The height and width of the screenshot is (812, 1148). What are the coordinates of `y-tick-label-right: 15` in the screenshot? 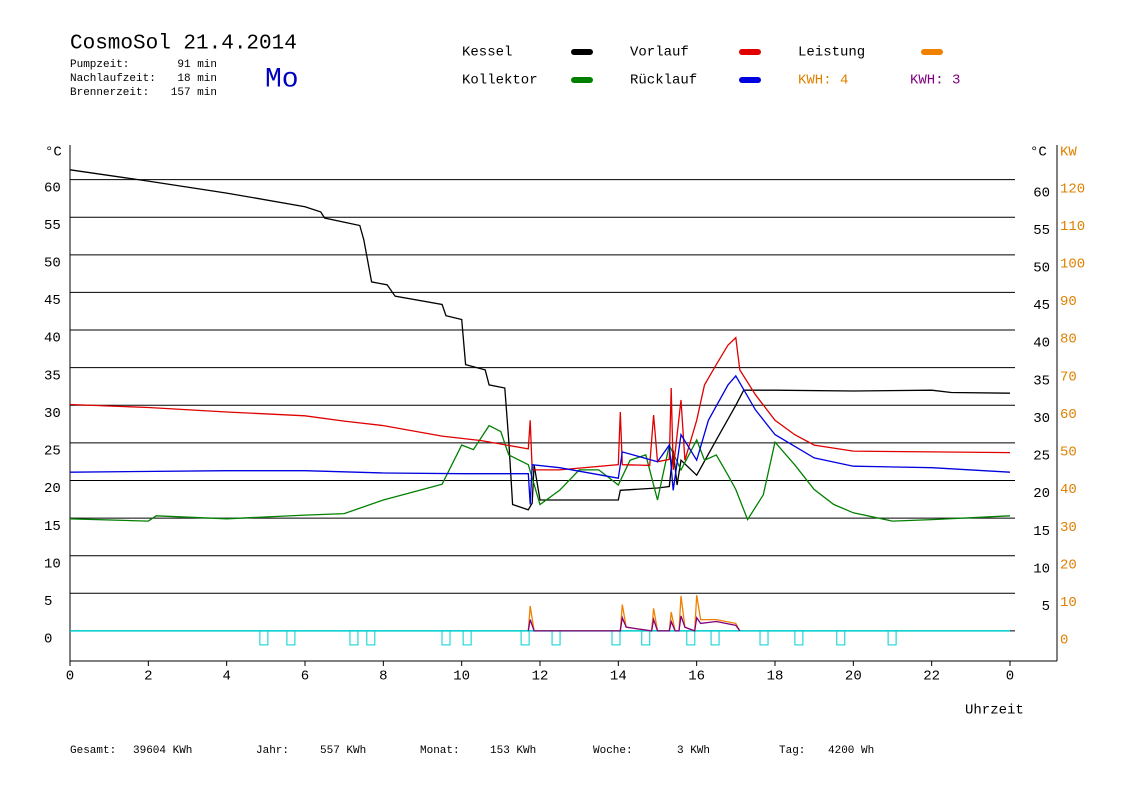 It's located at (1041, 532).